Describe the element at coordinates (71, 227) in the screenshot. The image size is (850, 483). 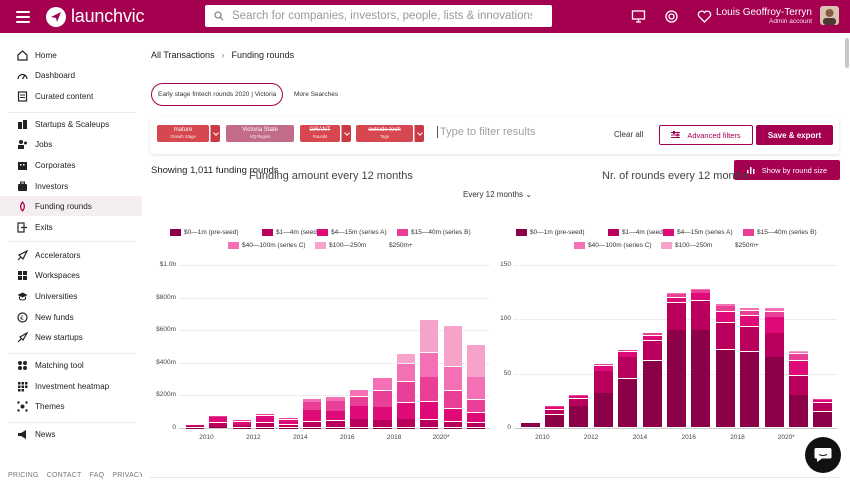
I see `sidebar-item-exits: Exits` at that location.